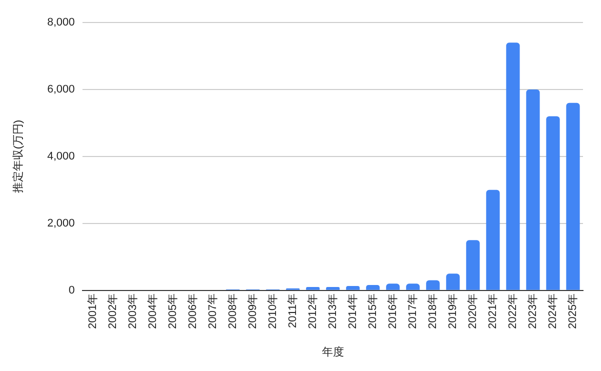 The height and width of the screenshot is (371, 601). I want to click on x-tick-label: 2015年, so click(372, 311).